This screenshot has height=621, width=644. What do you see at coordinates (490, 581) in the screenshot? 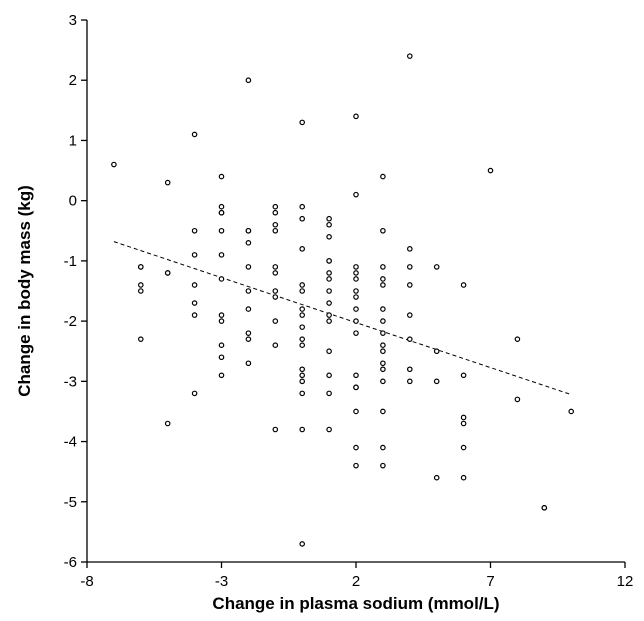
I see `x-tick-label: 7` at bounding box center [490, 581].